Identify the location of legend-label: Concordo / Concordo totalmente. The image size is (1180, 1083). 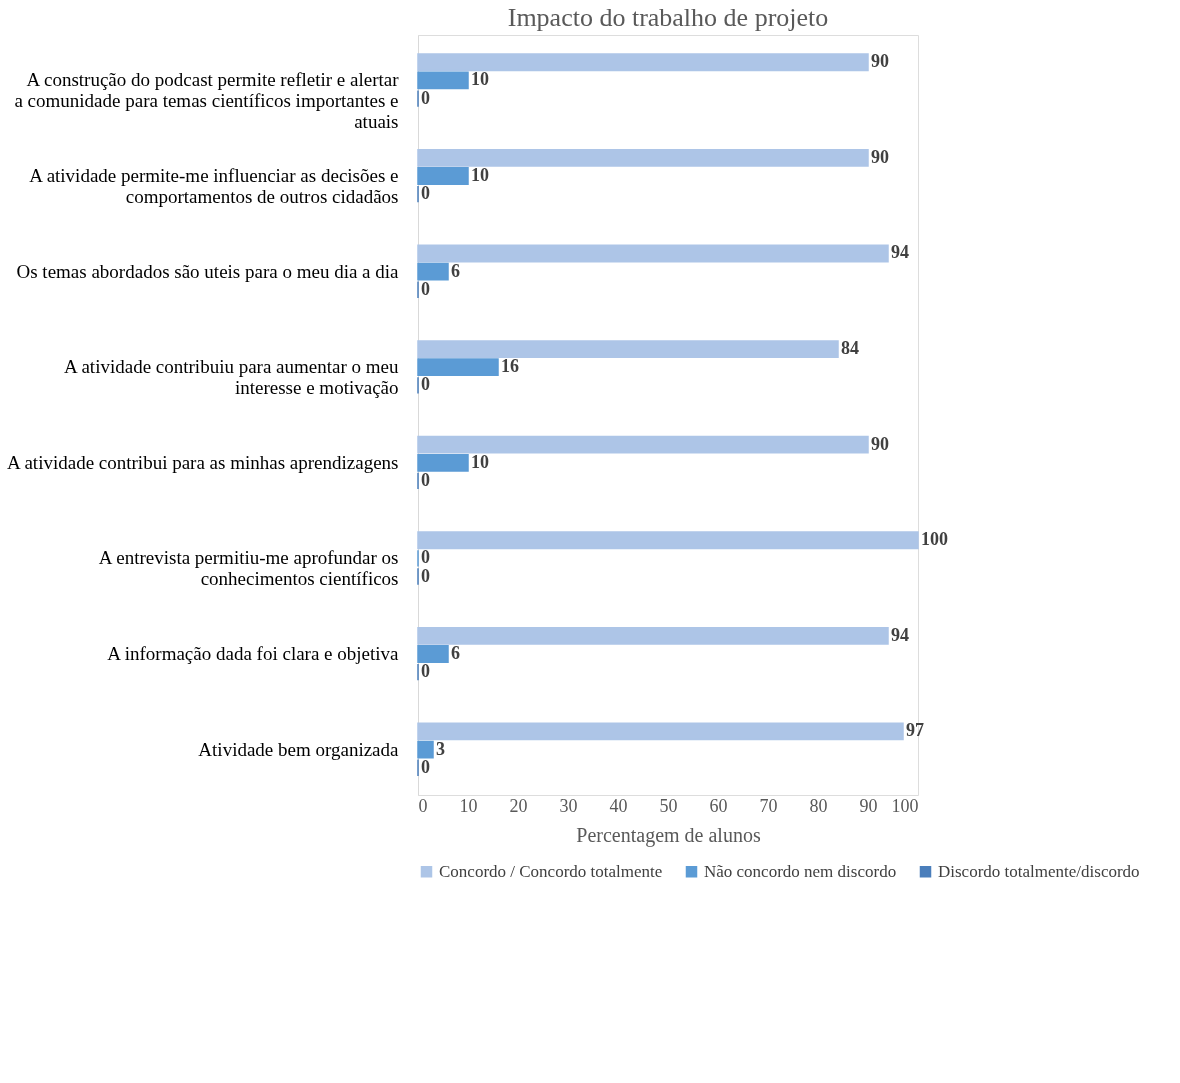
(551, 871).